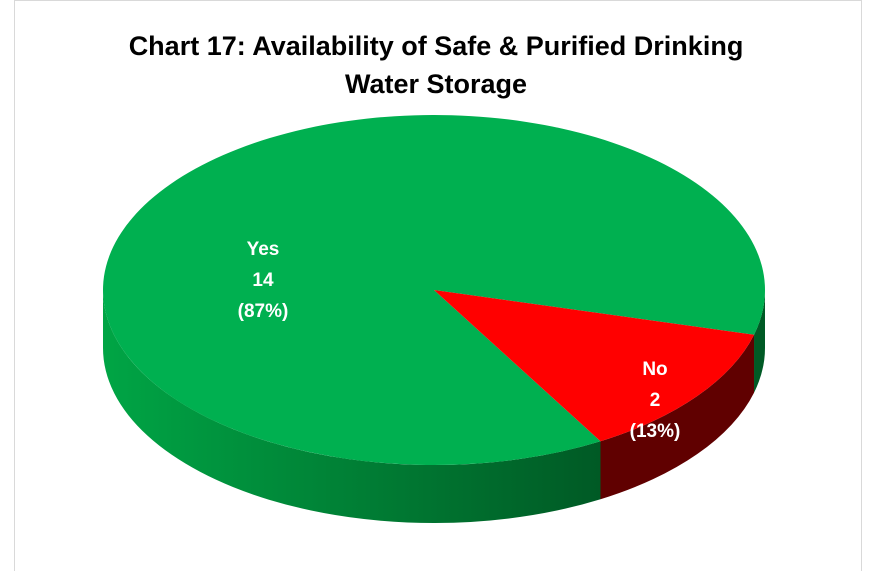 The width and height of the screenshot is (871, 571). Describe the element at coordinates (263, 311) in the screenshot. I see `data-label-percent: (87%)` at that location.